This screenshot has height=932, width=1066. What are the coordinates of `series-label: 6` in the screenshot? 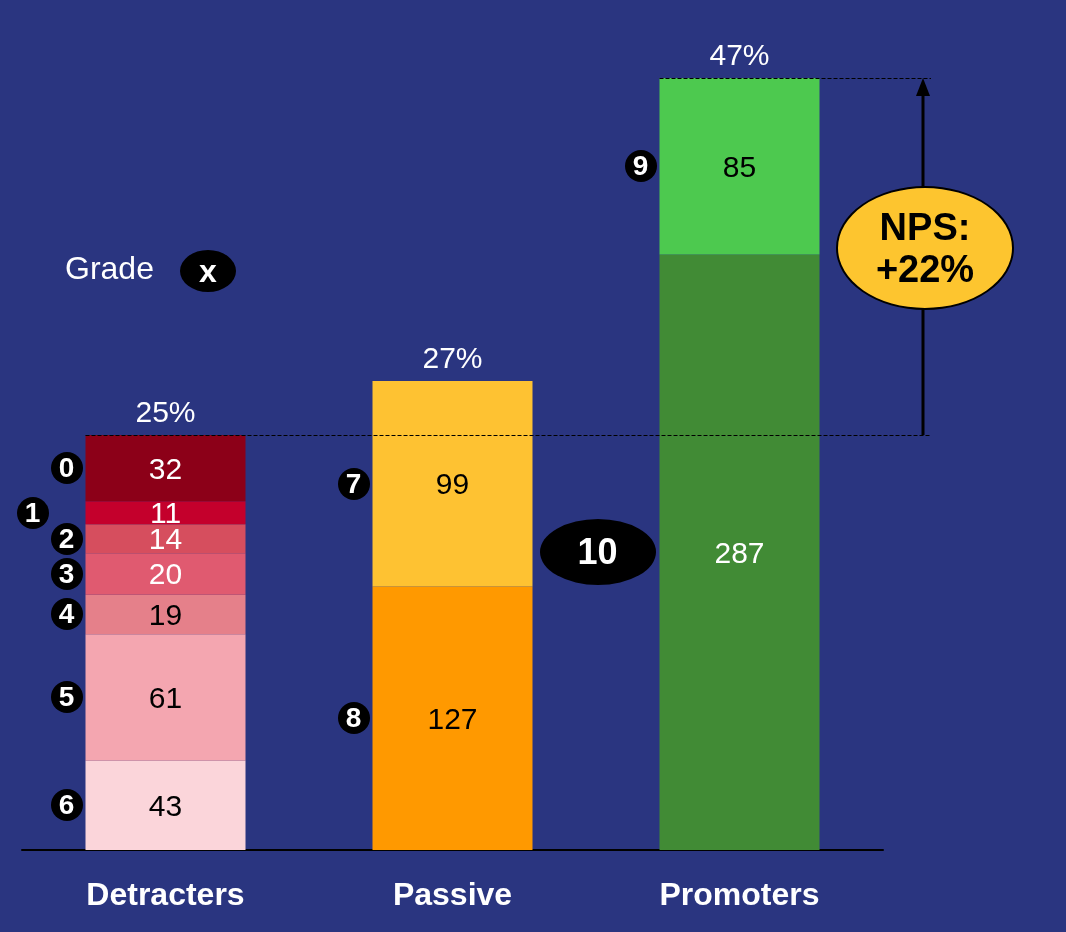 It's located at (66, 805).